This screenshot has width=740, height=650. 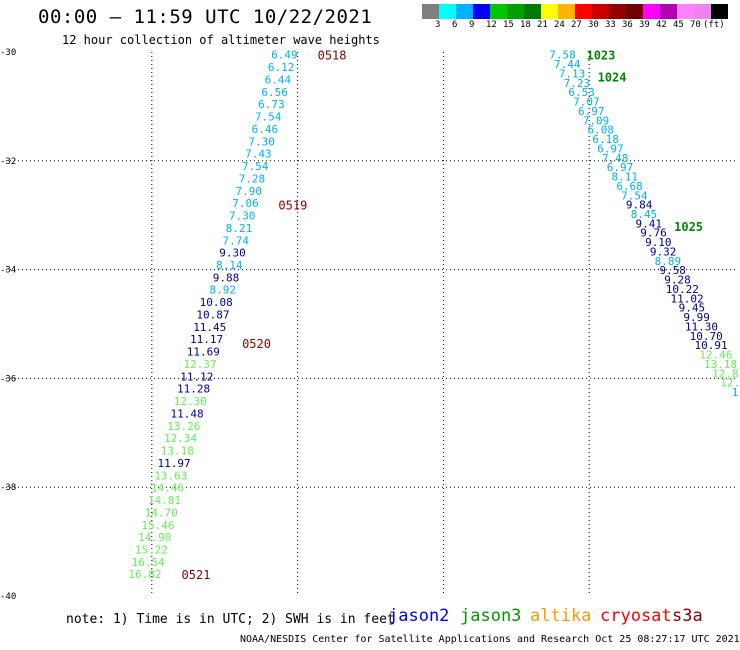 I want to click on swh-value: 7.23, so click(x=577, y=83).